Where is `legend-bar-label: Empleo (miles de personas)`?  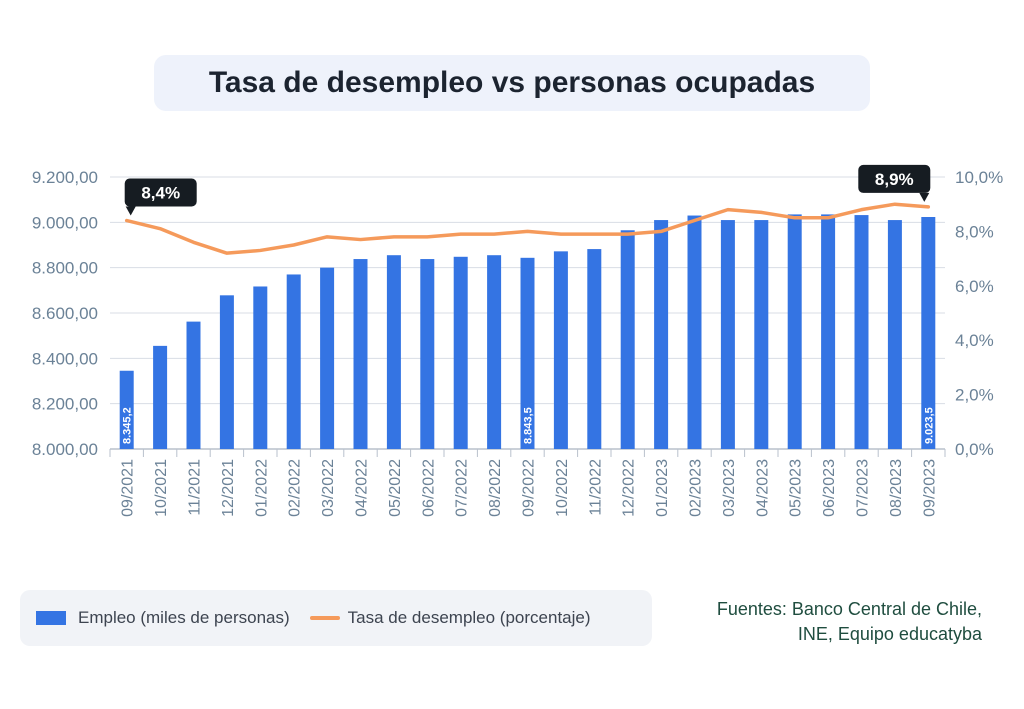 legend-bar-label: Empleo (miles de personas) is located at coordinates (184, 617).